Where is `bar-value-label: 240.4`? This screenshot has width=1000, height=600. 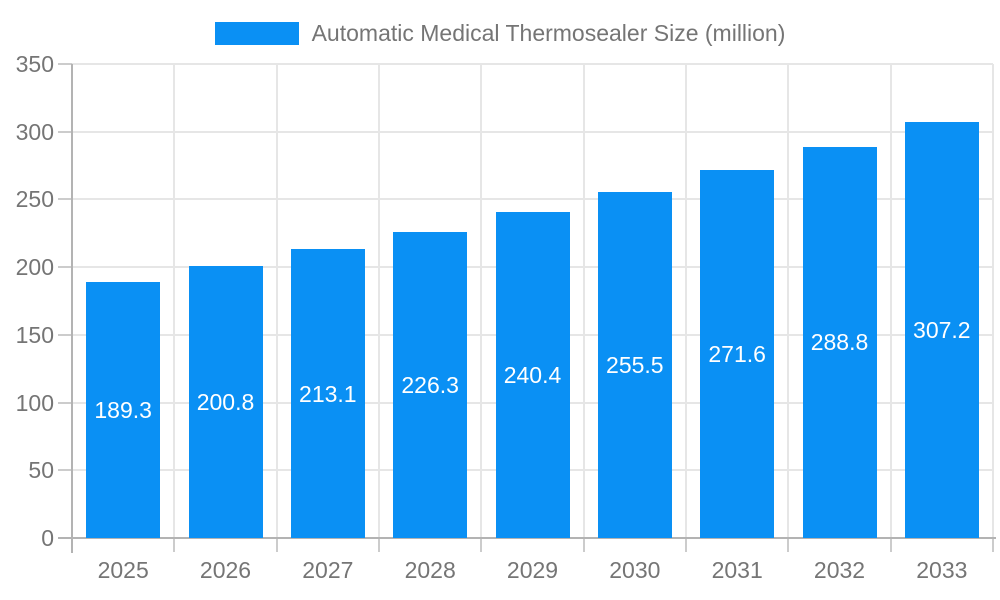 bar-value-label: 240.4 is located at coordinates (532, 375).